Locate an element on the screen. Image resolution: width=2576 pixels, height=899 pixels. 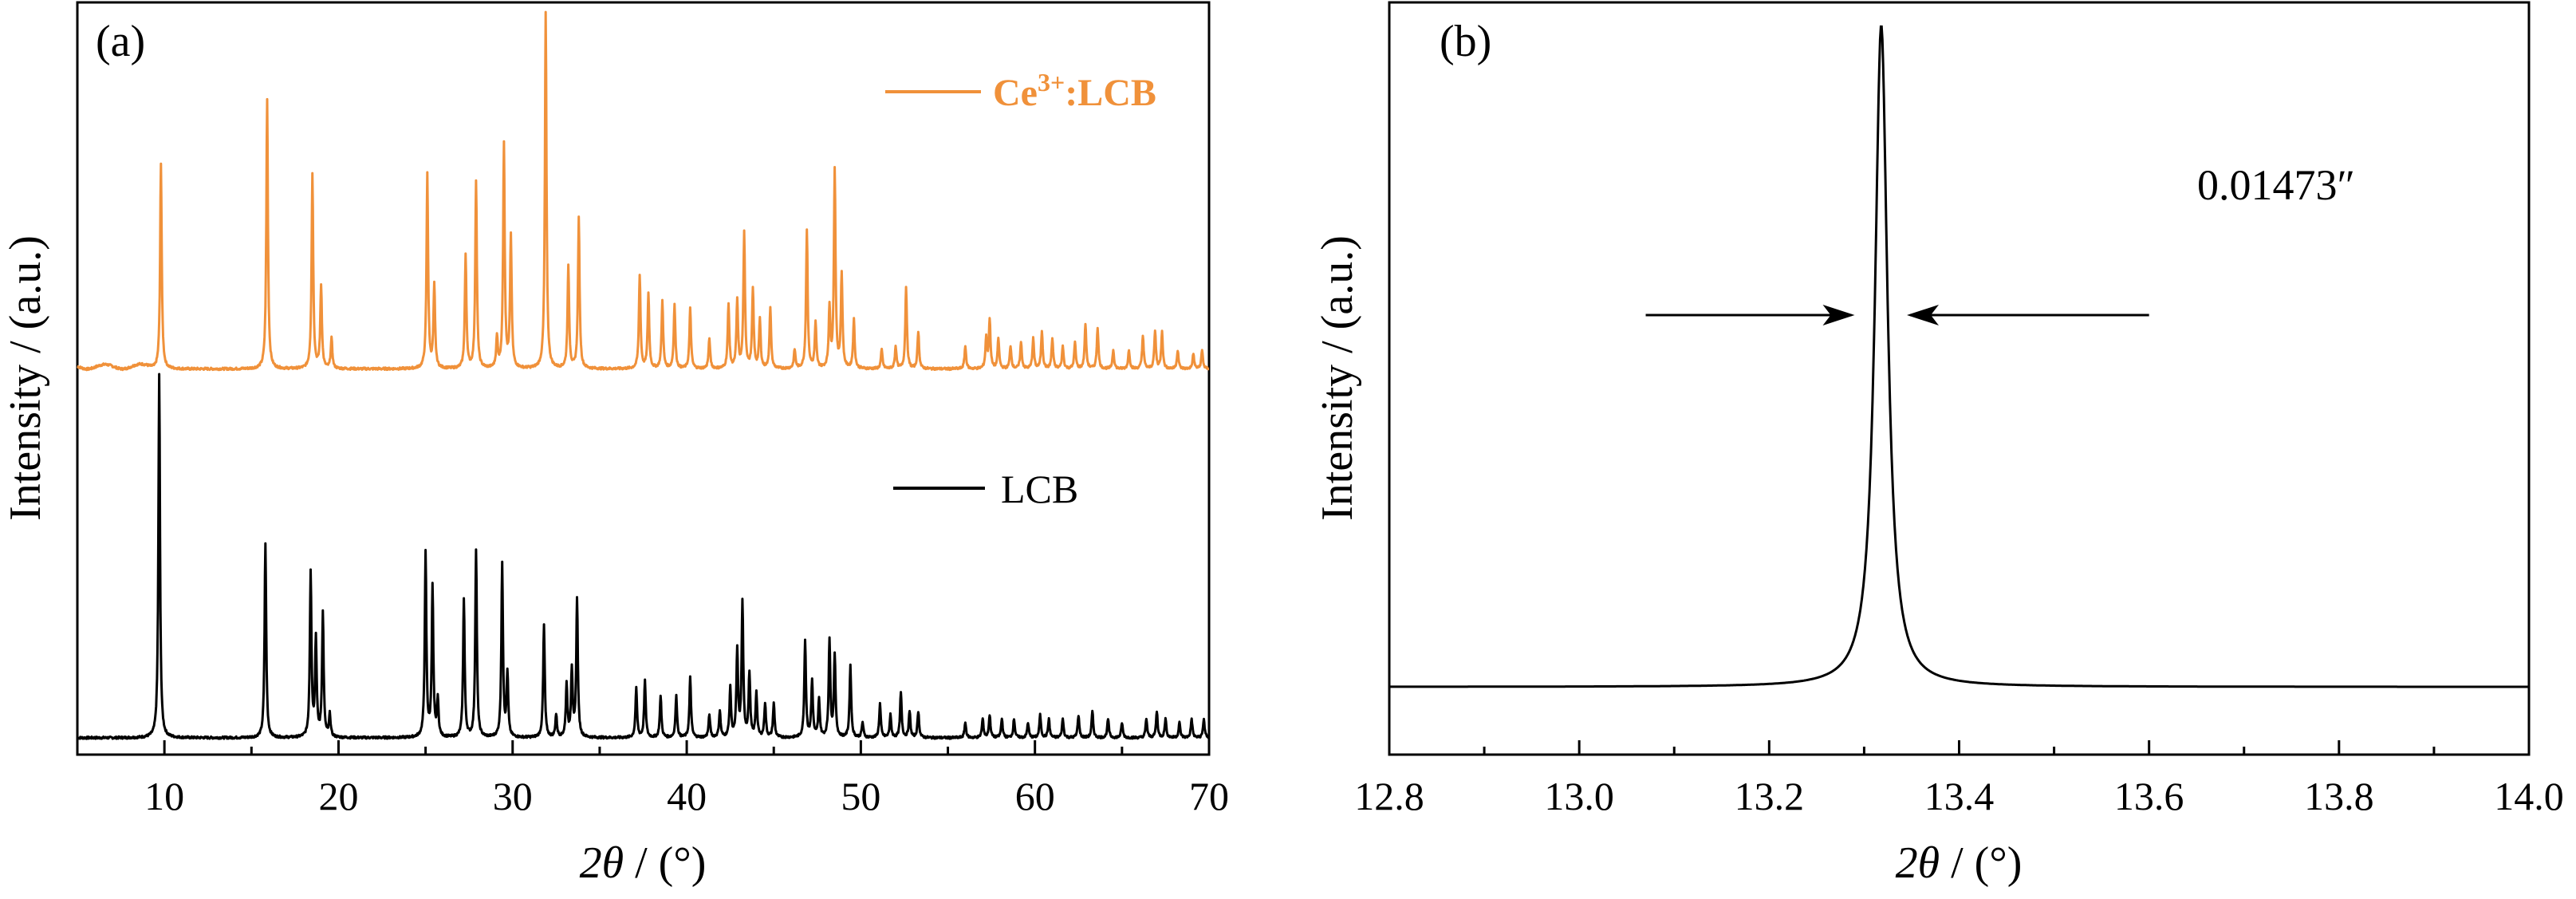
x-axis-title-b: 2θ / (°) is located at coordinates (1959, 863).